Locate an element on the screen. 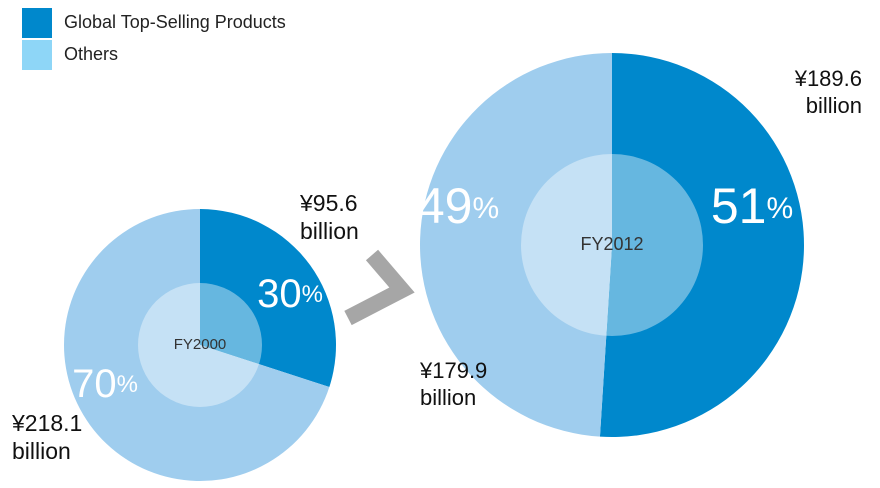 This screenshot has width=880, height=488. amount-label: ¥95.6 is located at coordinates (328, 203).